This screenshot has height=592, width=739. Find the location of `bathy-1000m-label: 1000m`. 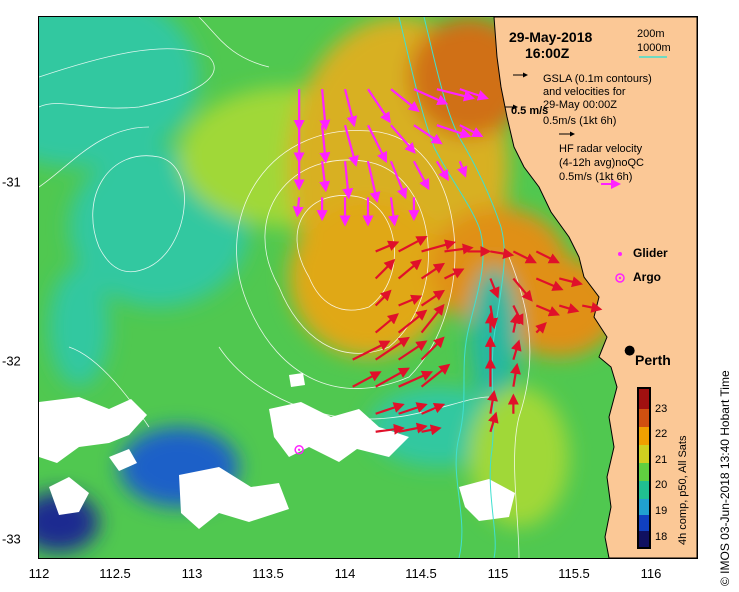

bathy-1000m-label: 1000m is located at coordinates (654, 48).